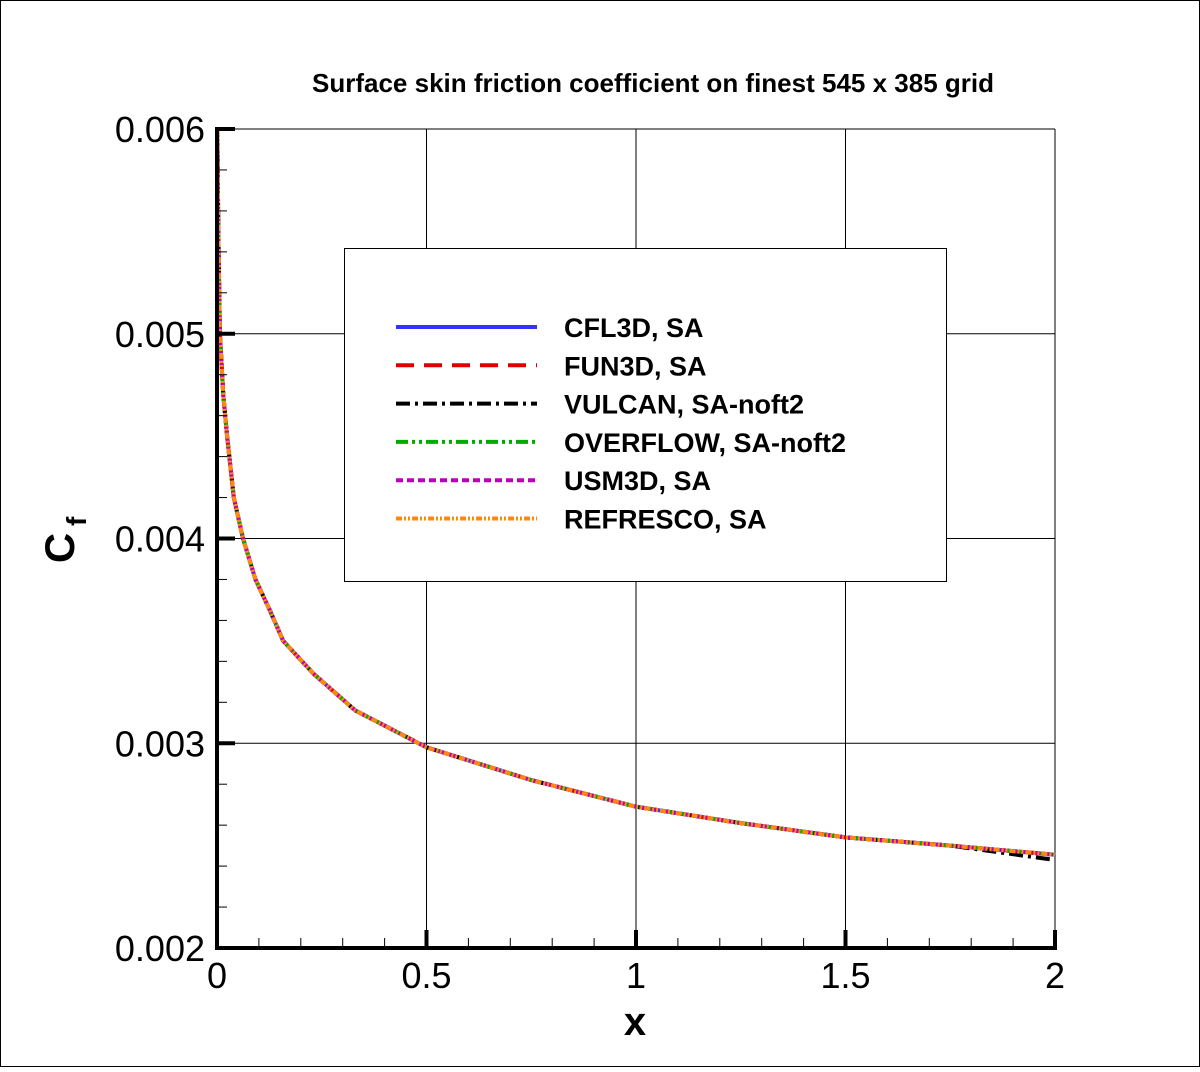  What do you see at coordinates (160, 129) in the screenshot?
I see `y-tick-label: 0.006` at bounding box center [160, 129].